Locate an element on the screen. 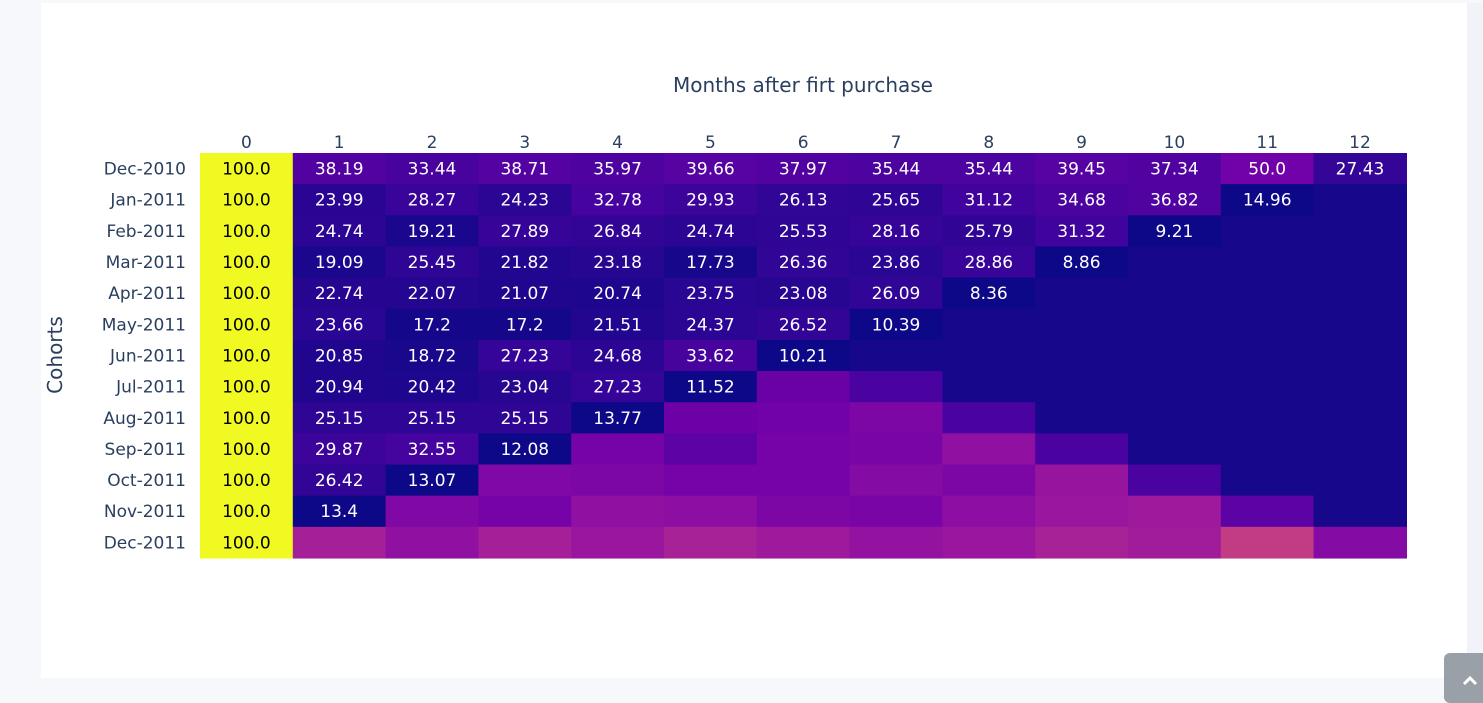 This screenshot has height=703, width=1483. cell-value-label: 39.66 is located at coordinates (710, 170).